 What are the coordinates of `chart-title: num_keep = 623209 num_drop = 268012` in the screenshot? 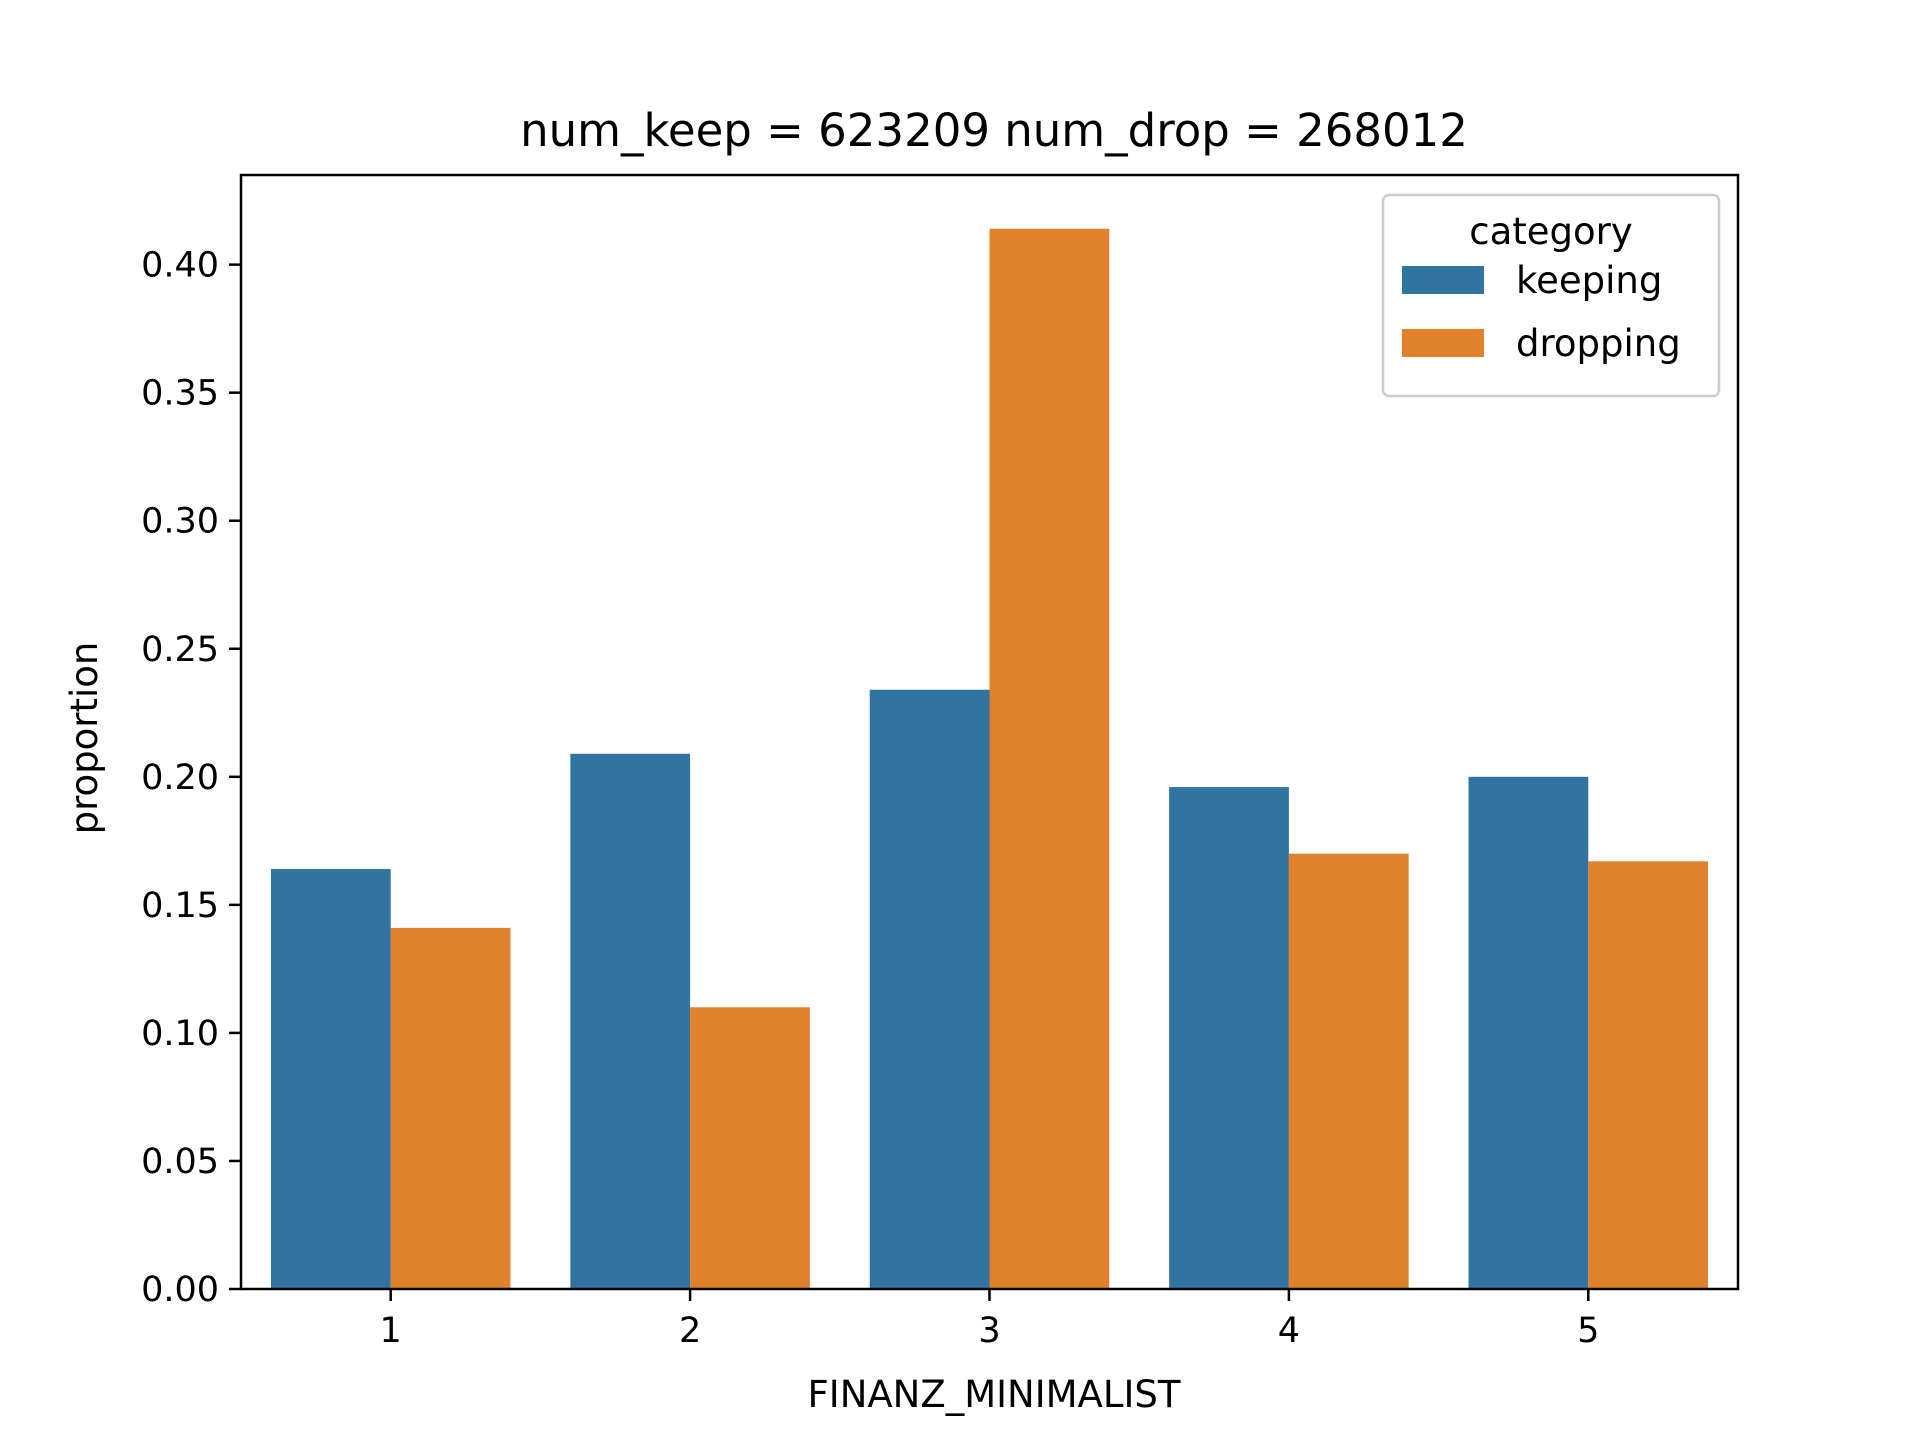 It's located at (994, 130).